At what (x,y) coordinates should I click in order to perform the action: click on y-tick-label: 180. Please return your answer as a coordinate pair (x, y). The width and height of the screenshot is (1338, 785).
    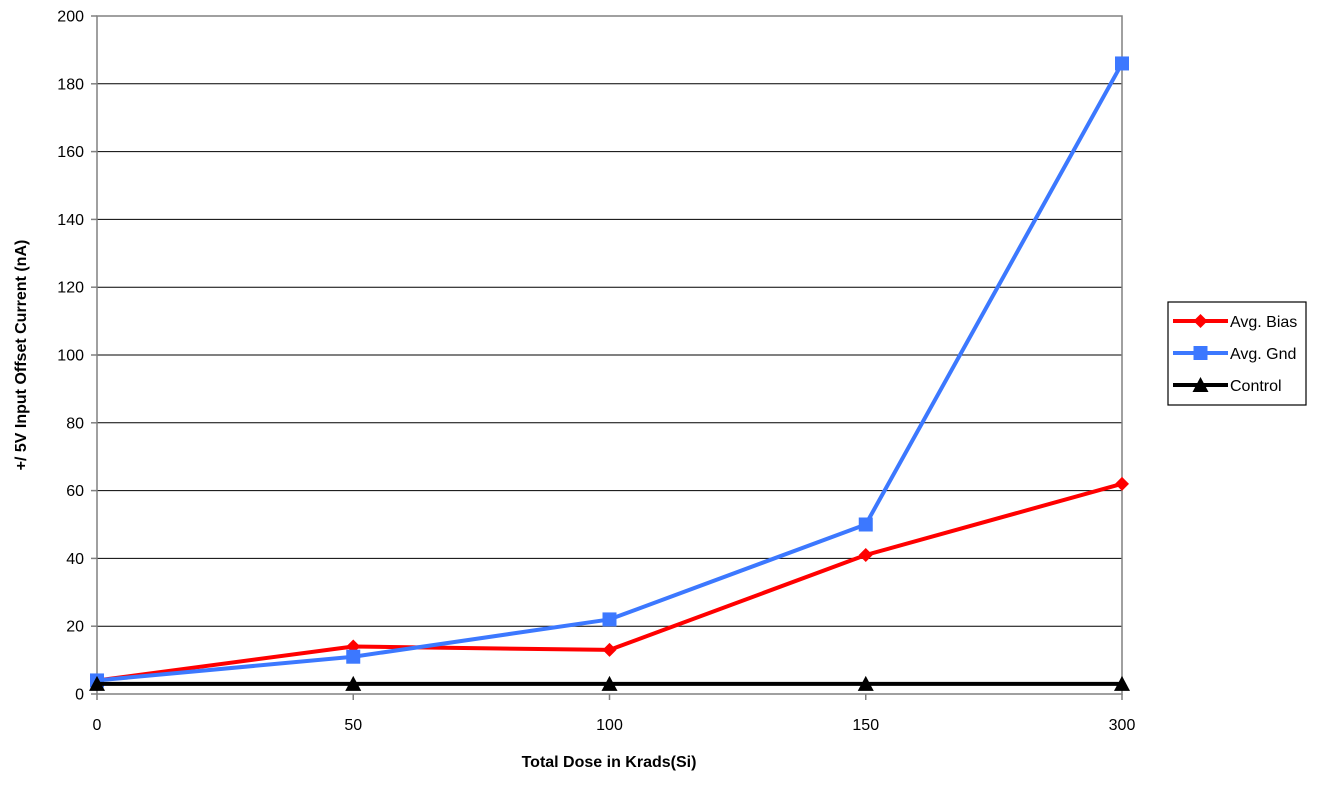
    Looking at the image, I should click on (70, 84).